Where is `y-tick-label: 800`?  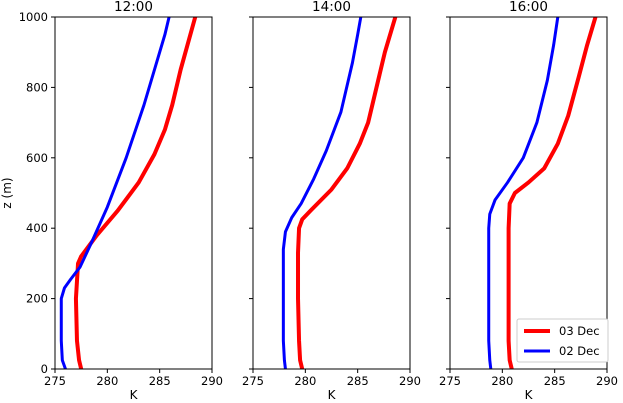
y-tick-label: 800 is located at coordinates (37, 87).